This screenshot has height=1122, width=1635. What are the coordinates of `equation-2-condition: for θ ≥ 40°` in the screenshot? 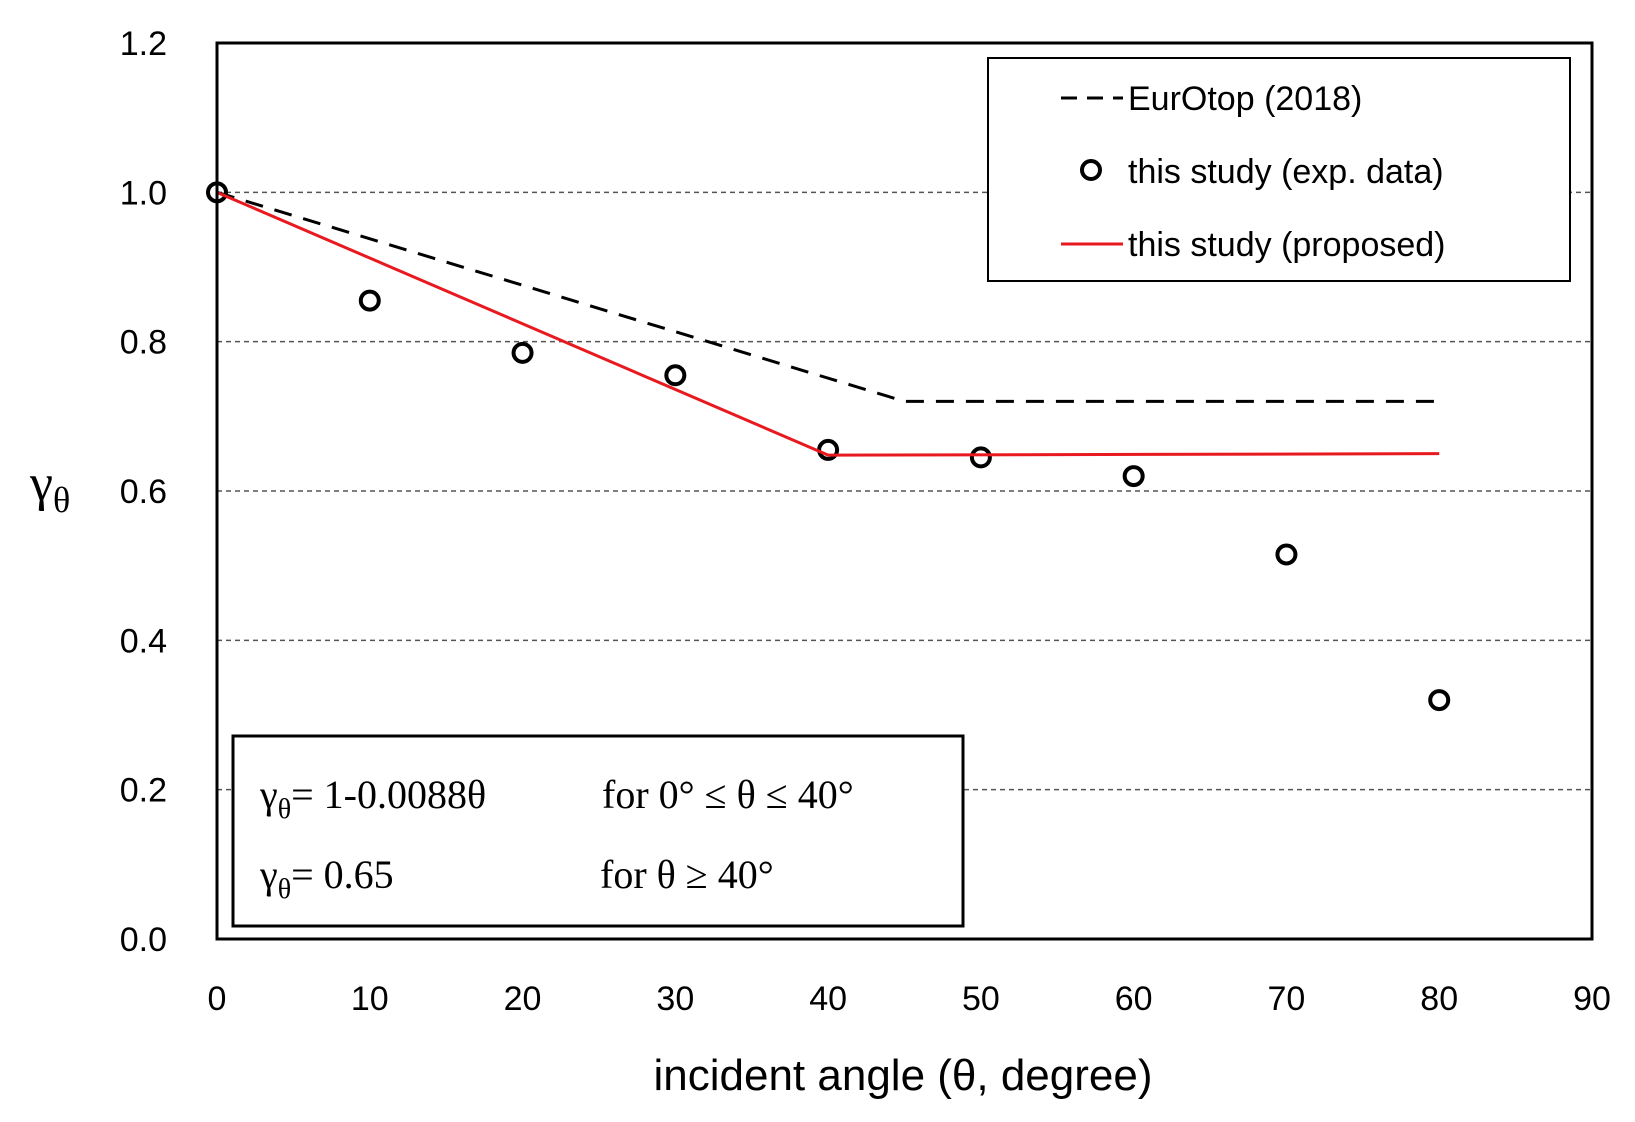 It's located at (687, 874).